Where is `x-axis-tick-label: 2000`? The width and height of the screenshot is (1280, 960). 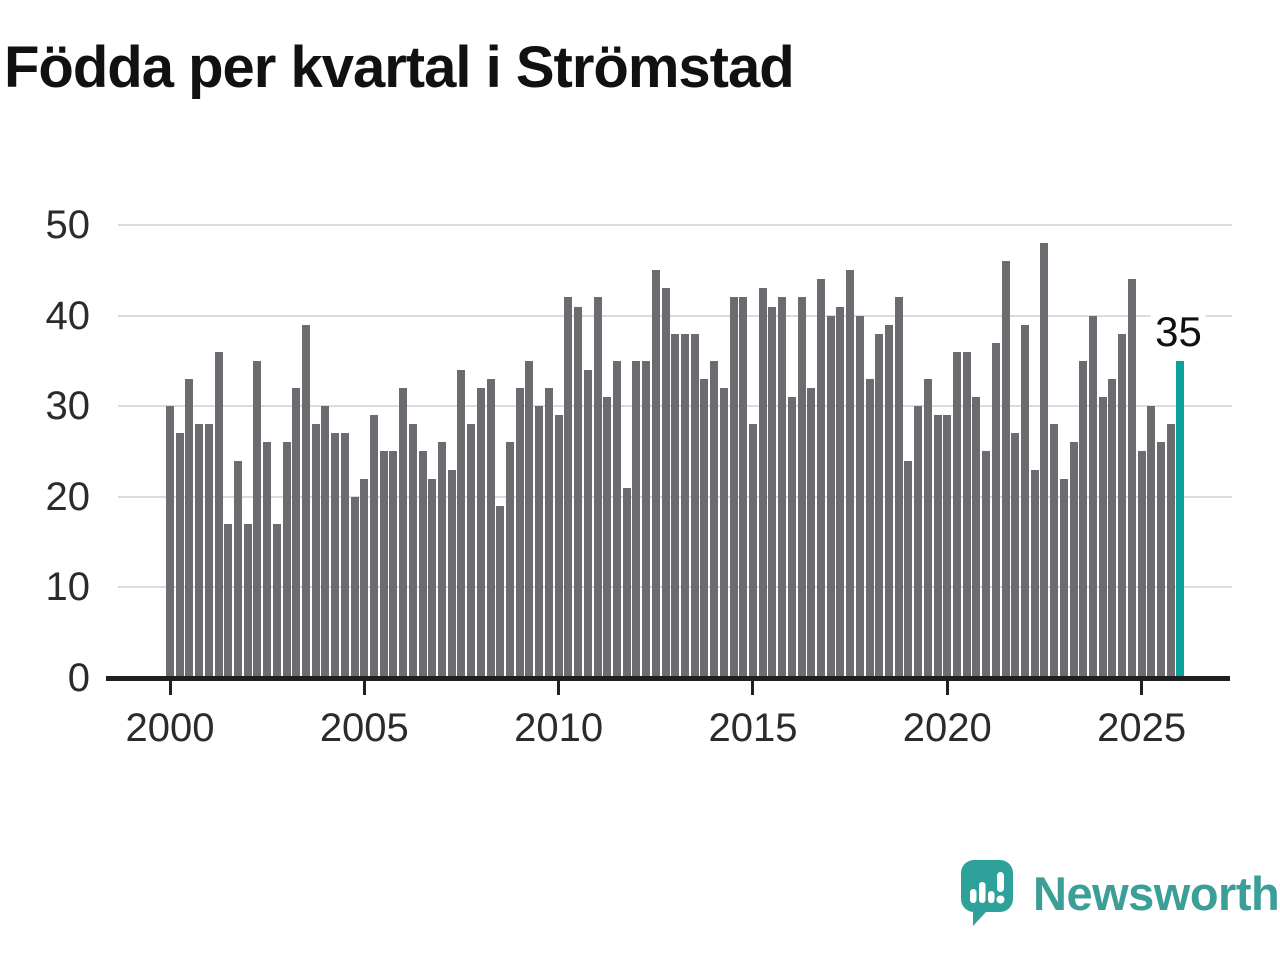 x-axis-tick-label: 2000 is located at coordinates (170, 728).